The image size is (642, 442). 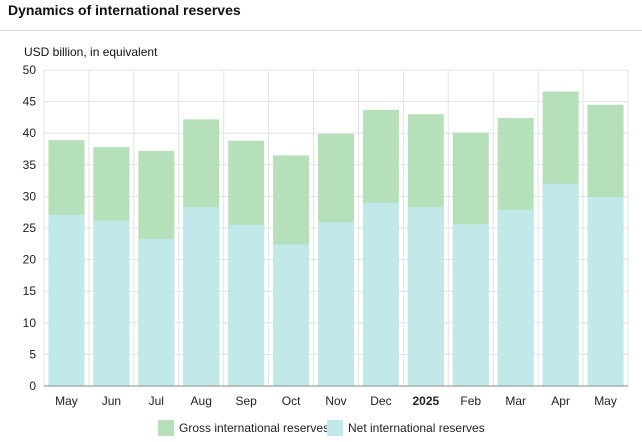 What do you see at coordinates (30, 102) in the screenshot?
I see `y-tick-label: 45` at bounding box center [30, 102].